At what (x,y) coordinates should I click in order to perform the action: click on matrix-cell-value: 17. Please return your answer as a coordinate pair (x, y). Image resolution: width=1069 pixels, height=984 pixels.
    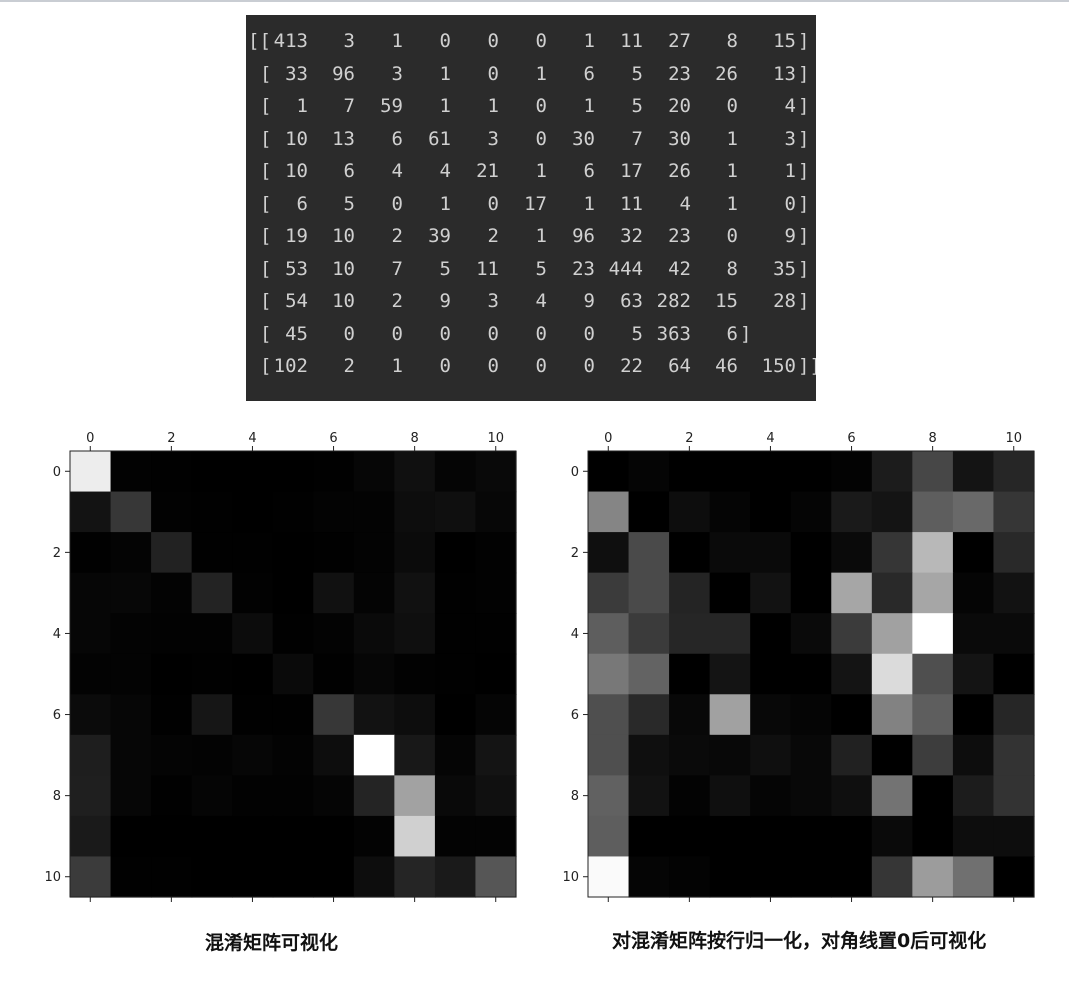
    Looking at the image, I should click on (535, 203).